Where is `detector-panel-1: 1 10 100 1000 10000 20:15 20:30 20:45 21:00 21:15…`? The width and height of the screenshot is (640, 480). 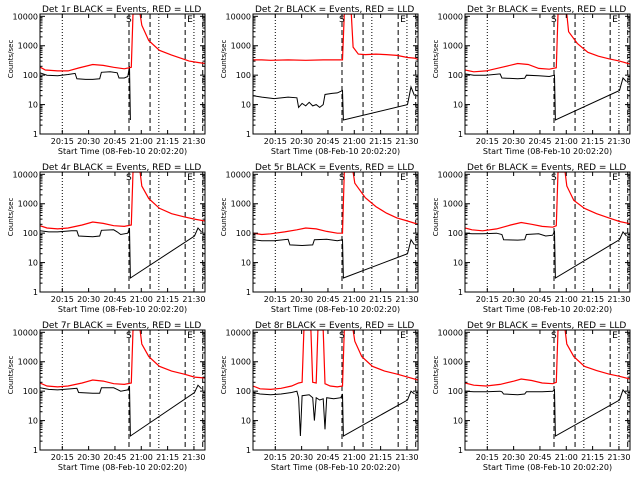 detector-panel-1: 1 10 100 1000 10000 20:15 20:30 20:45 21:00 21:15… is located at coordinates (106, 80).